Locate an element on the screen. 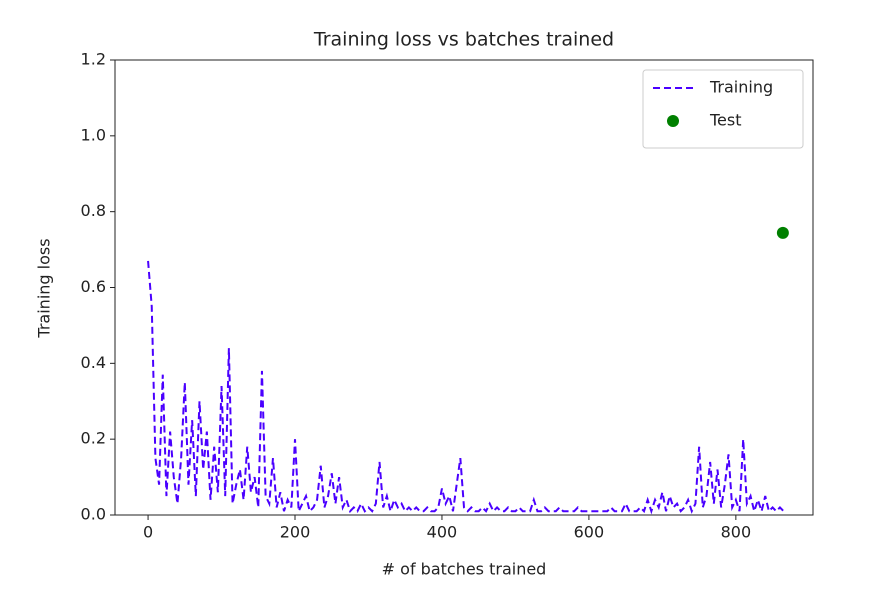 The image size is (881, 614). chart-title: Training loss vs batches trained is located at coordinates (463, 40).